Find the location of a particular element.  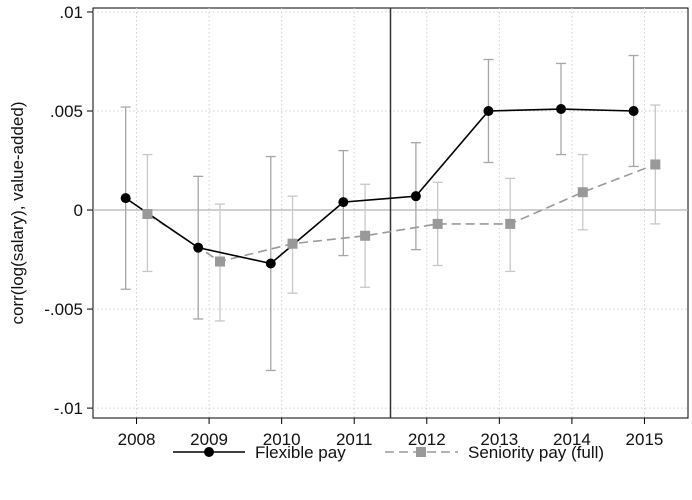

x-tick-label: 2011 is located at coordinates (354, 439).